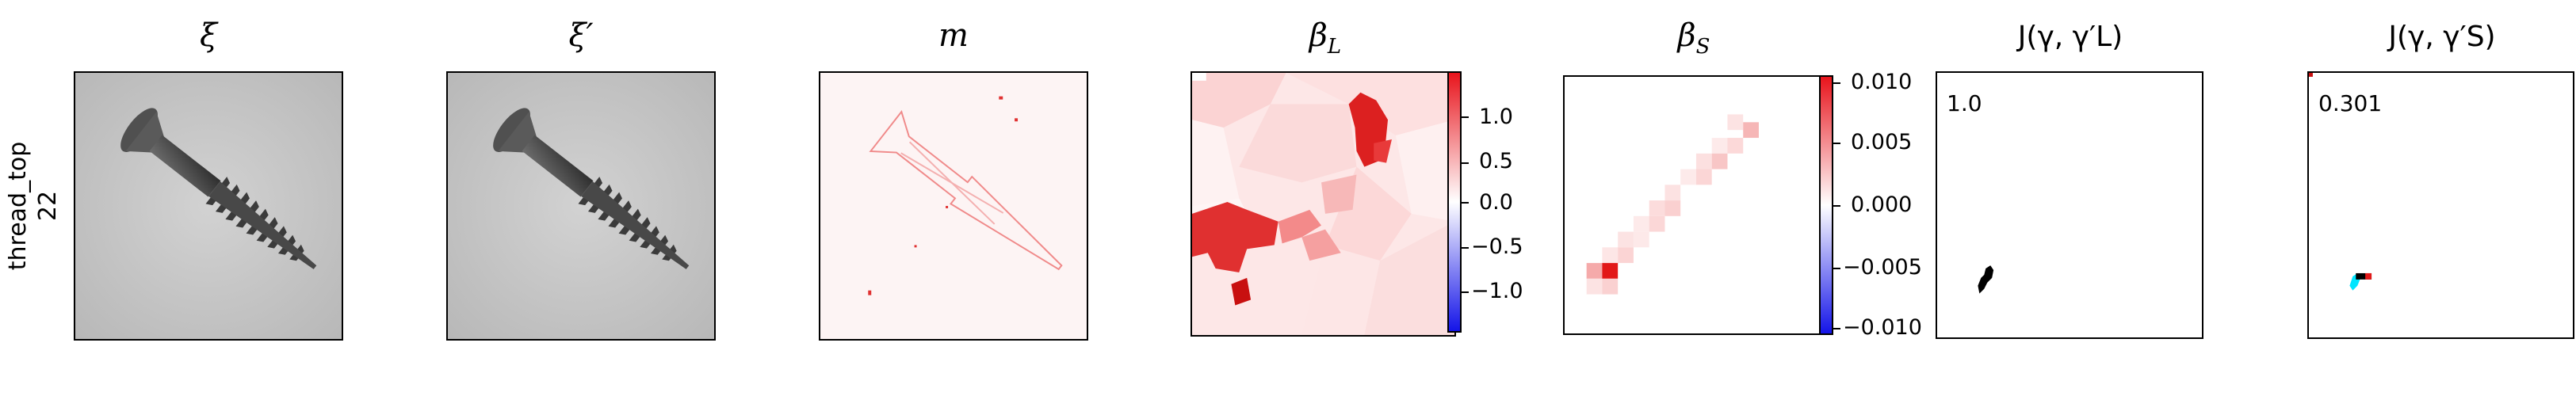 This screenshot has height=396, width=2576. I want to click on colorbar-tick: −0.005, so click(1883, 267).